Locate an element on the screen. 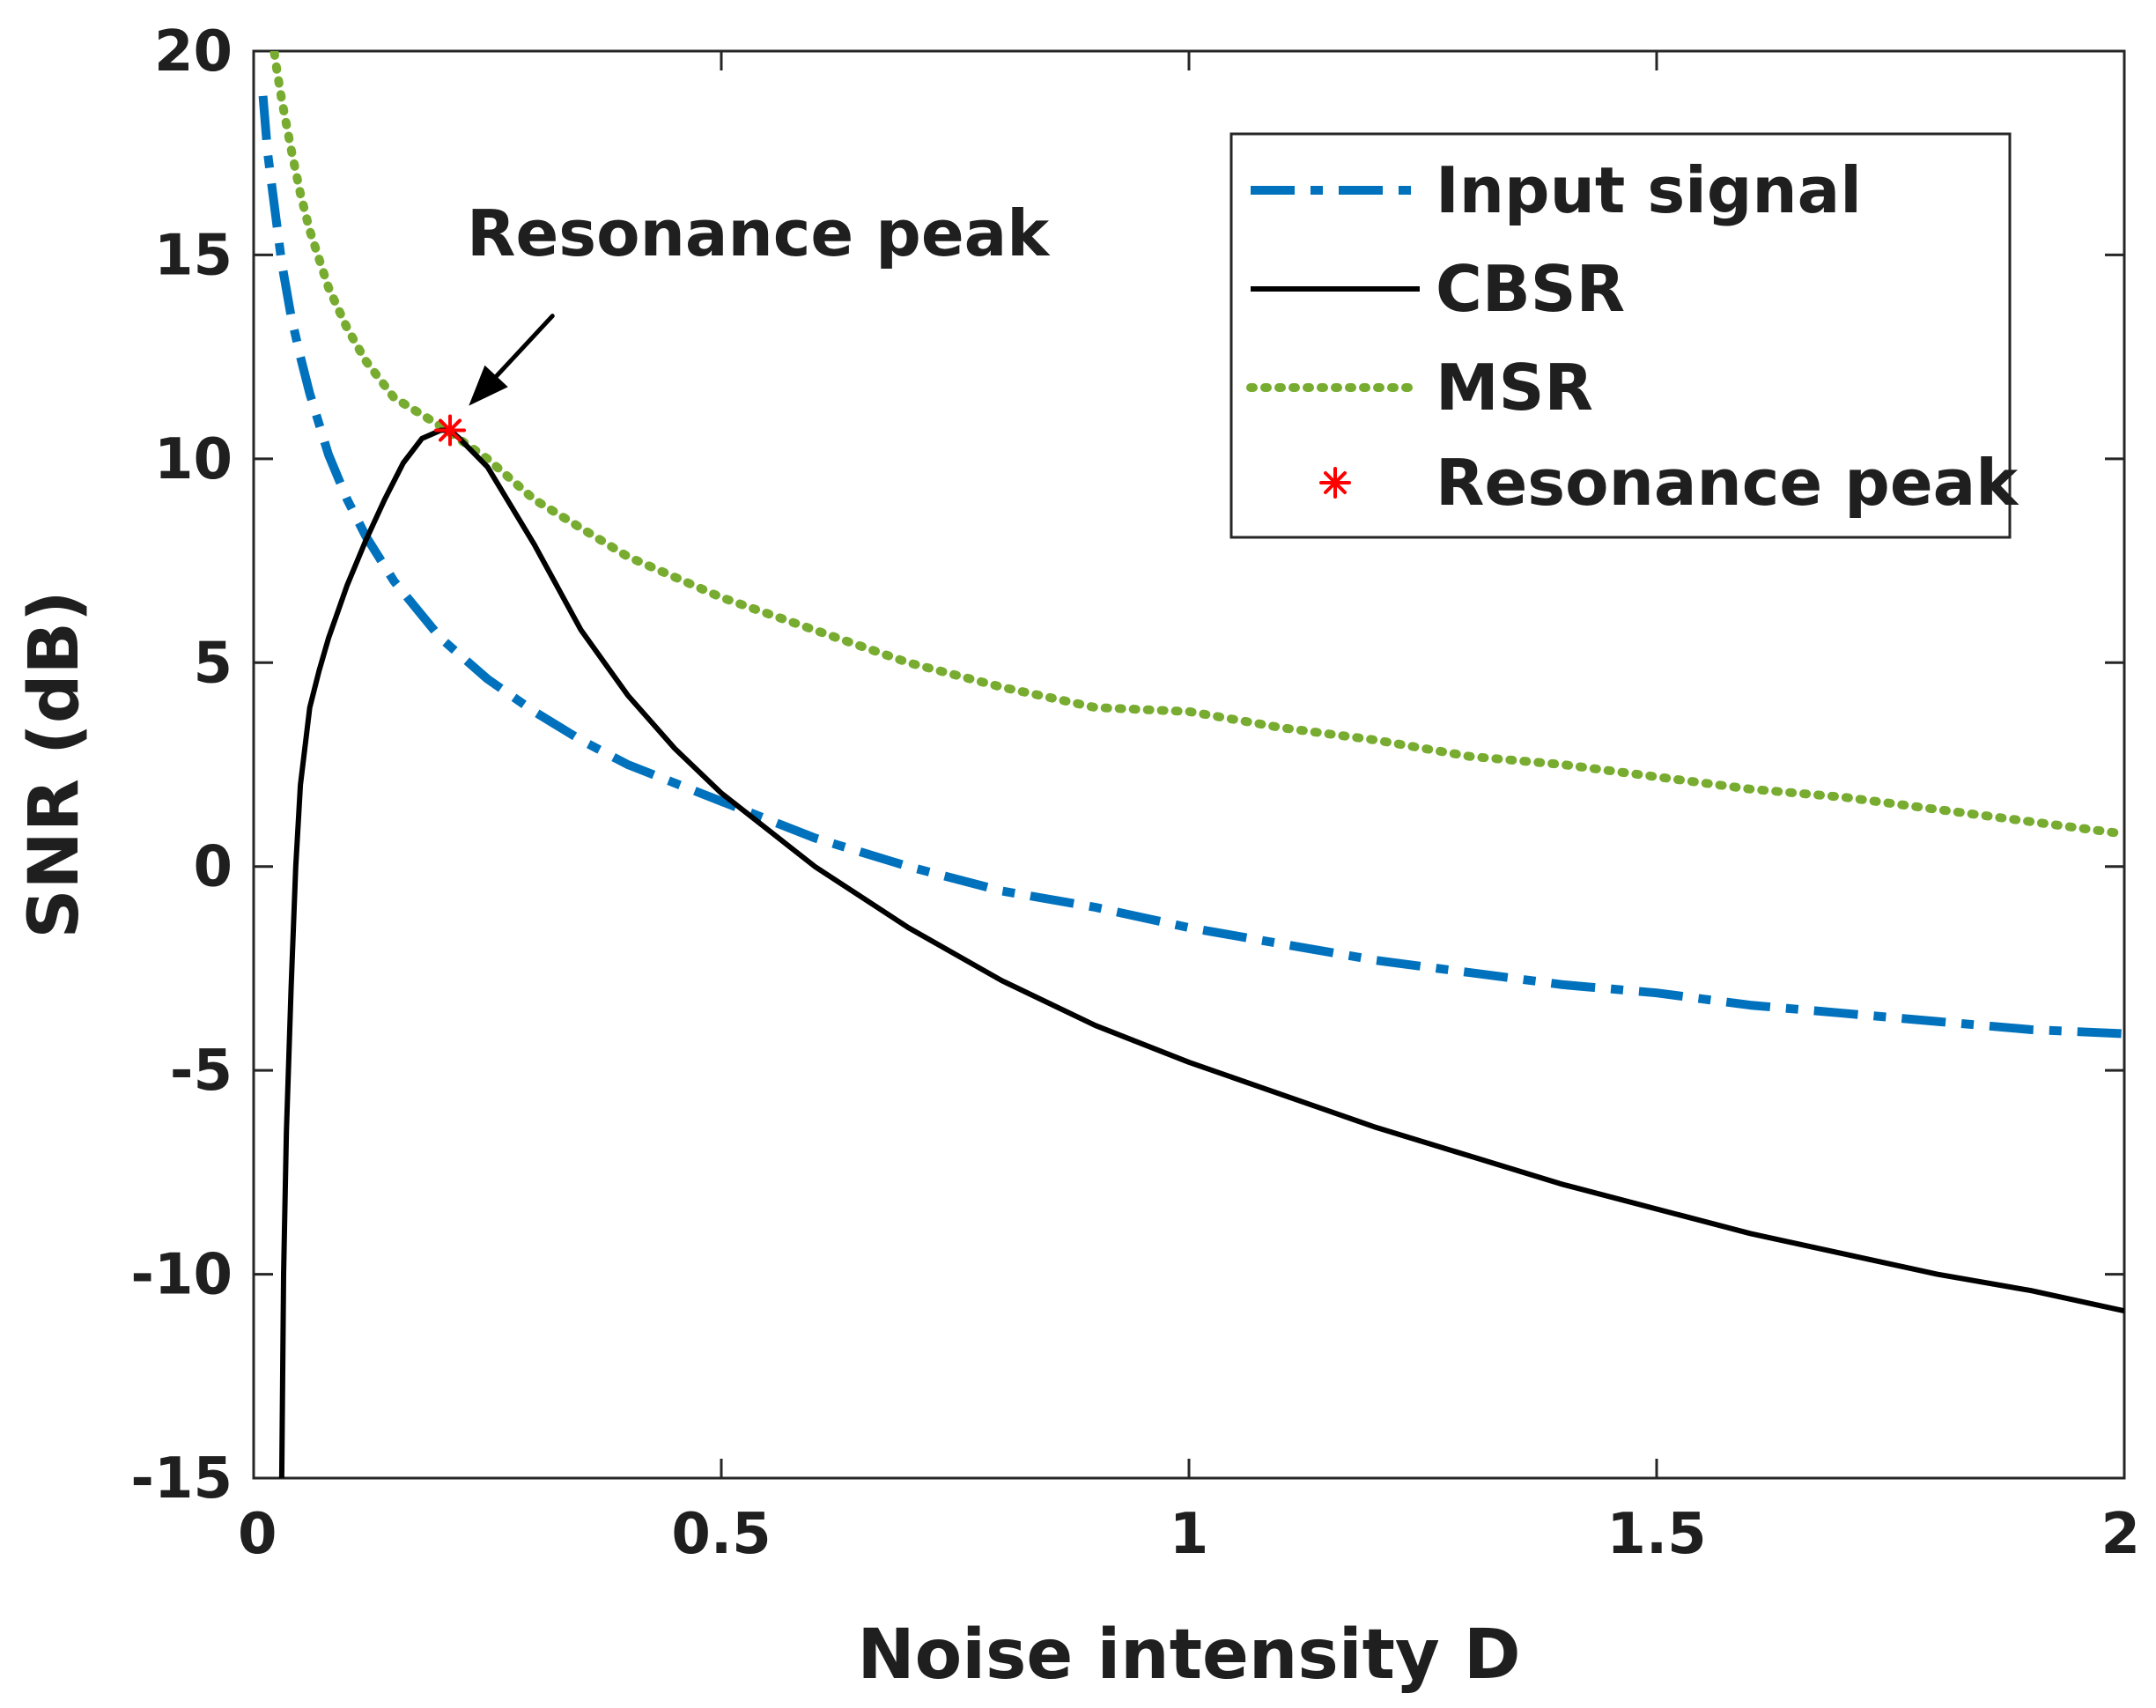 The width and height of the screenshot is (2156, 1708). y-tick-label: 20 is located at coordinates (193, 52).